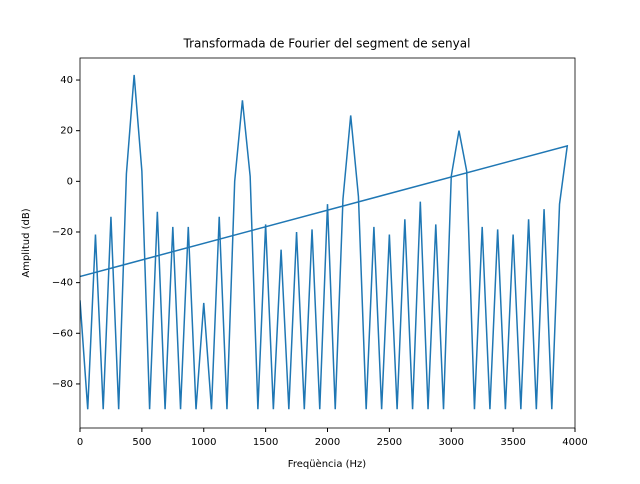 The height and width of the screenshot is (484, 640). What do you see at coordinates (66, 80) in the screenshot?
I see `y-tick-label: 40` at bounding box center [66, 80].